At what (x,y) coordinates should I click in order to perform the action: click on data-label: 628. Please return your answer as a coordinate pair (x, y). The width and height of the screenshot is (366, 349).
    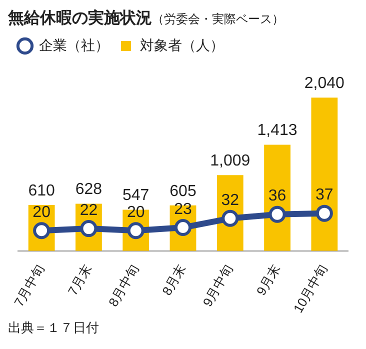
    Looking at the image, I should click on (88, 189).